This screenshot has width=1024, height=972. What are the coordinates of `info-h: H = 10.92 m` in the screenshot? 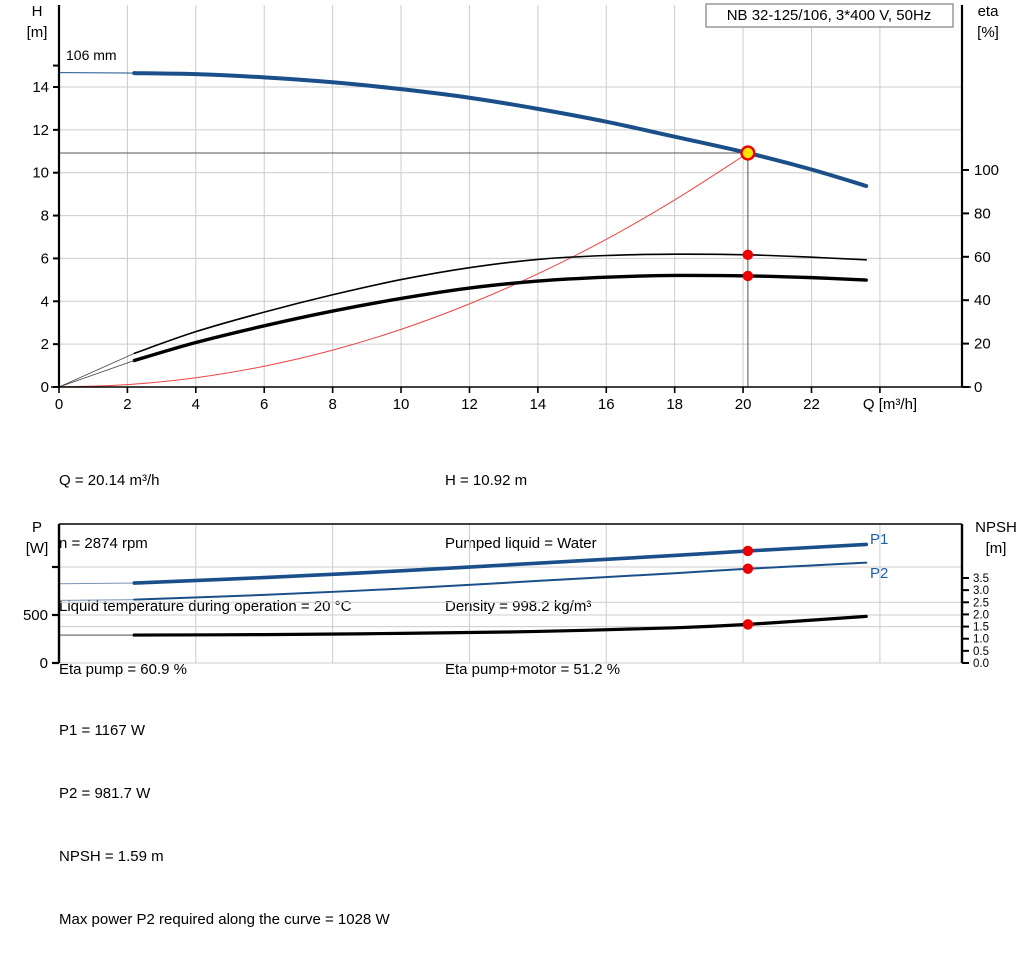 It's located at (532, 480).